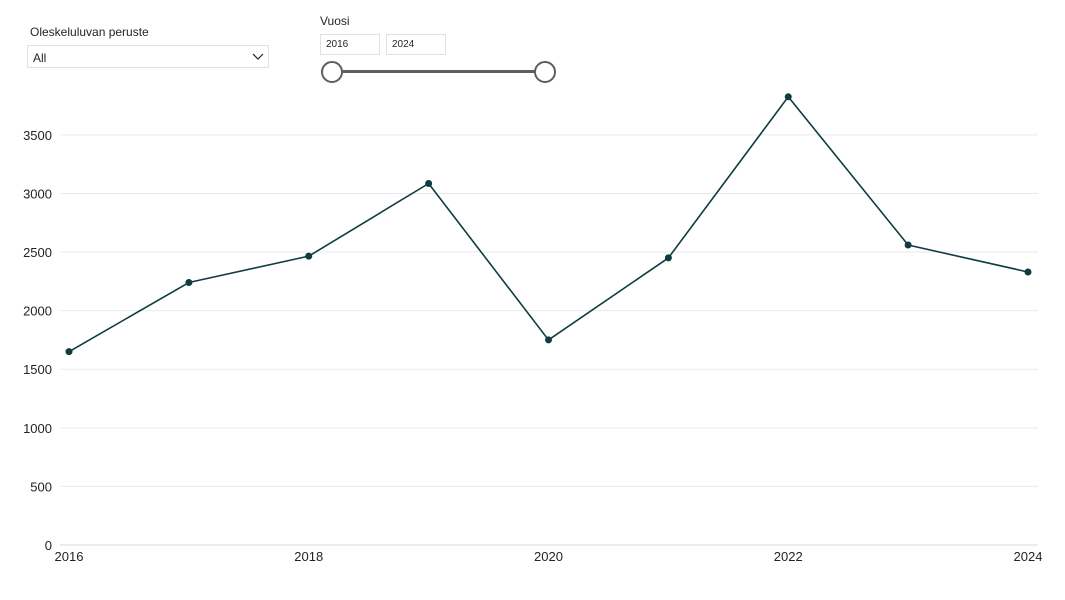  What do you see at coordinates (37, 311) in the screenshot?
I see `y-tick-label: 2000` at bounding box center [37, 311].